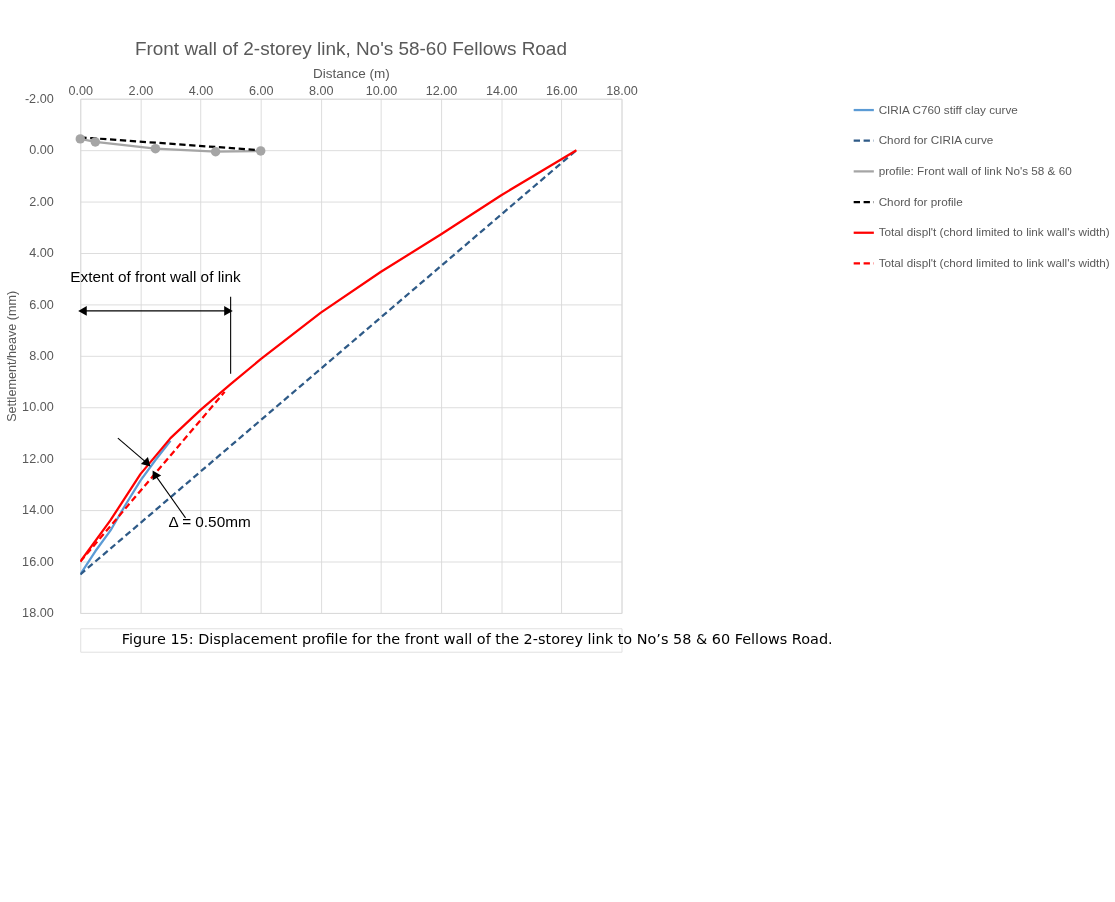  I want to click on y-tick-label: 8.00, so click(41, 355).